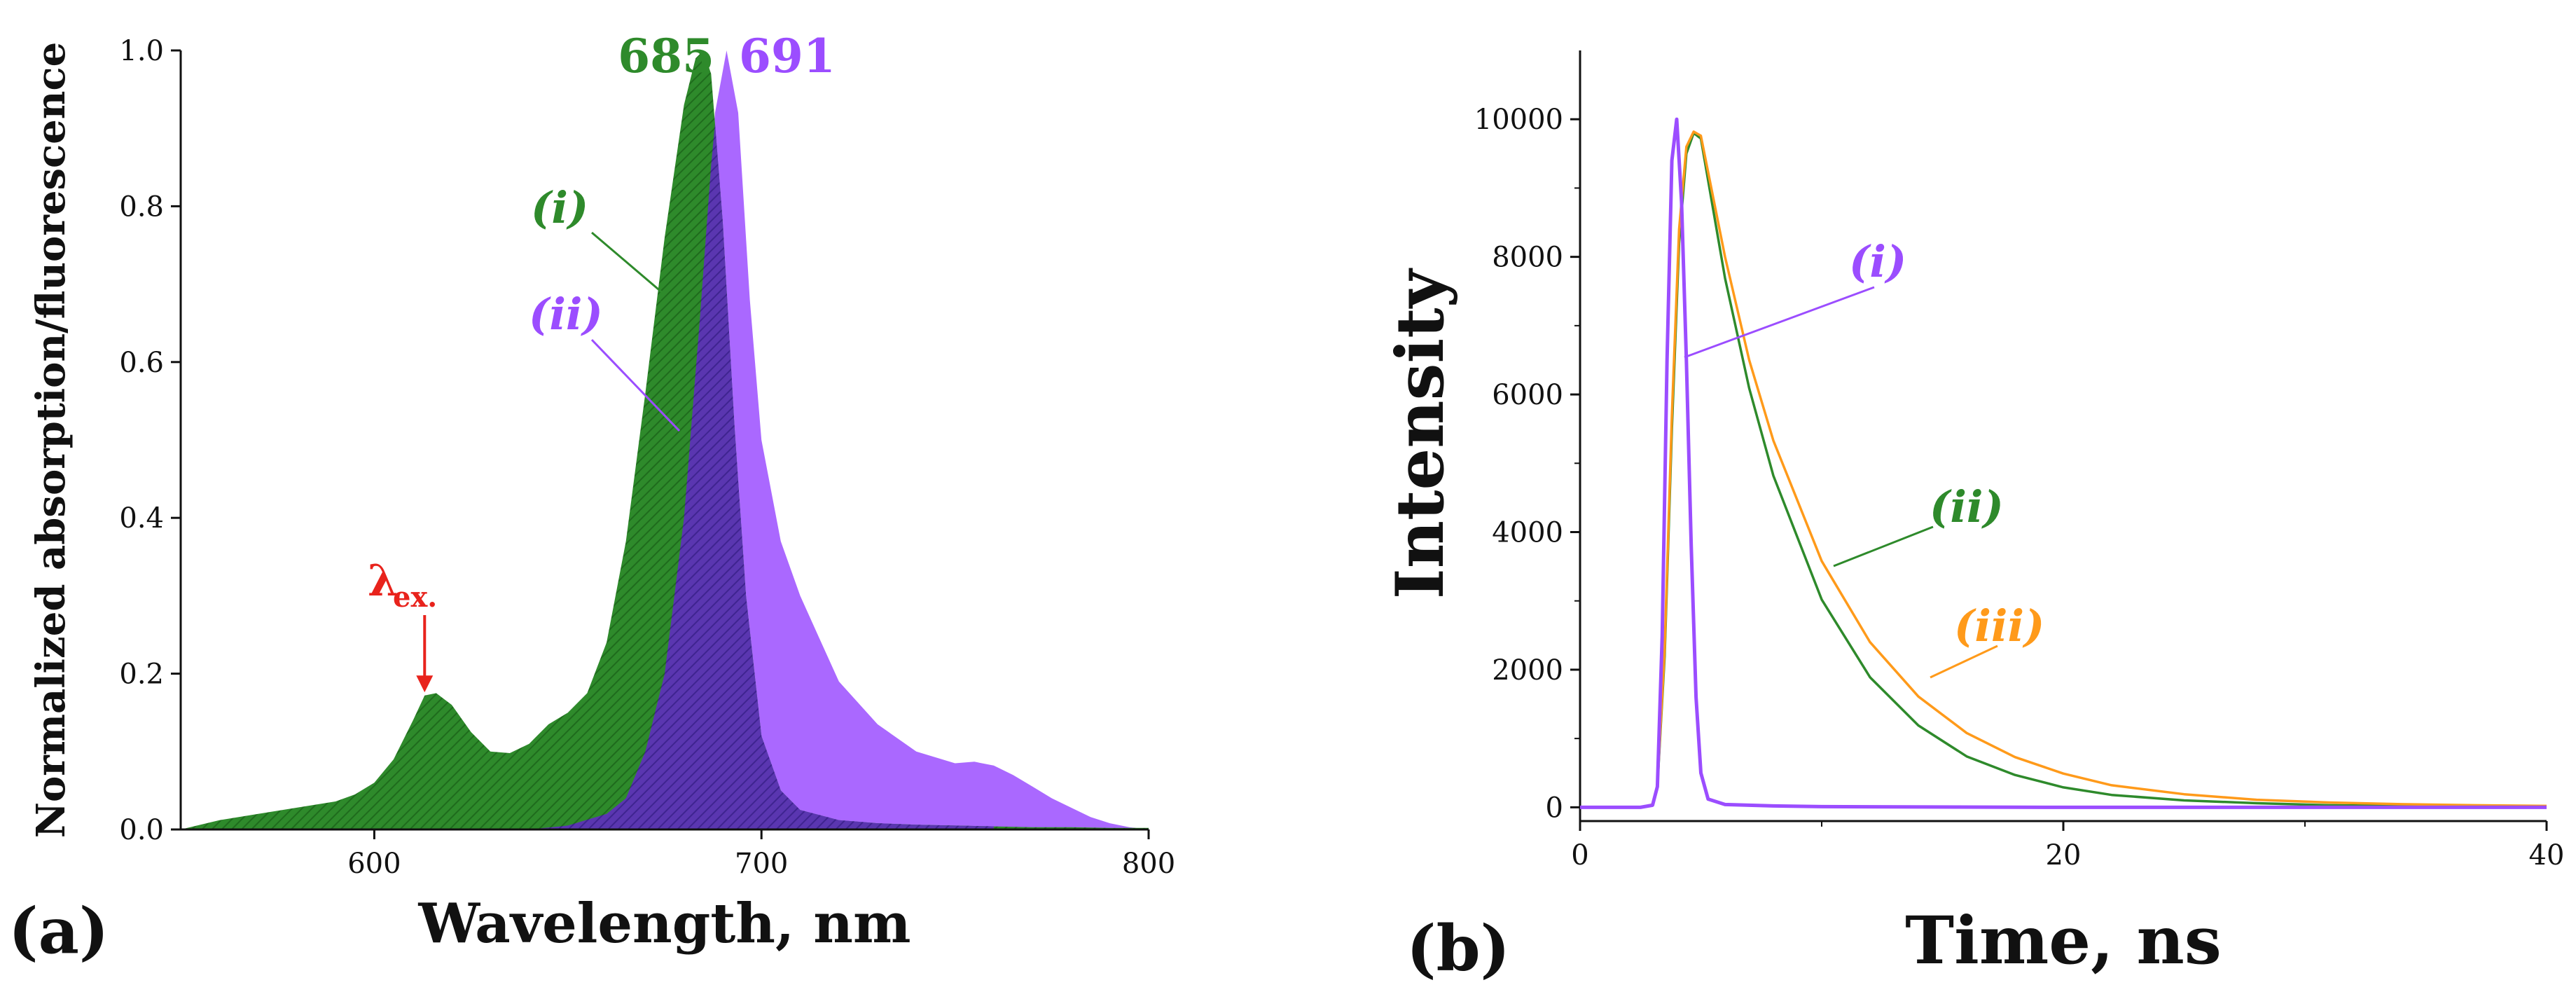 The image size is (2576, 992). I want to click on series-label-i-a: (i), so click(559, 207).